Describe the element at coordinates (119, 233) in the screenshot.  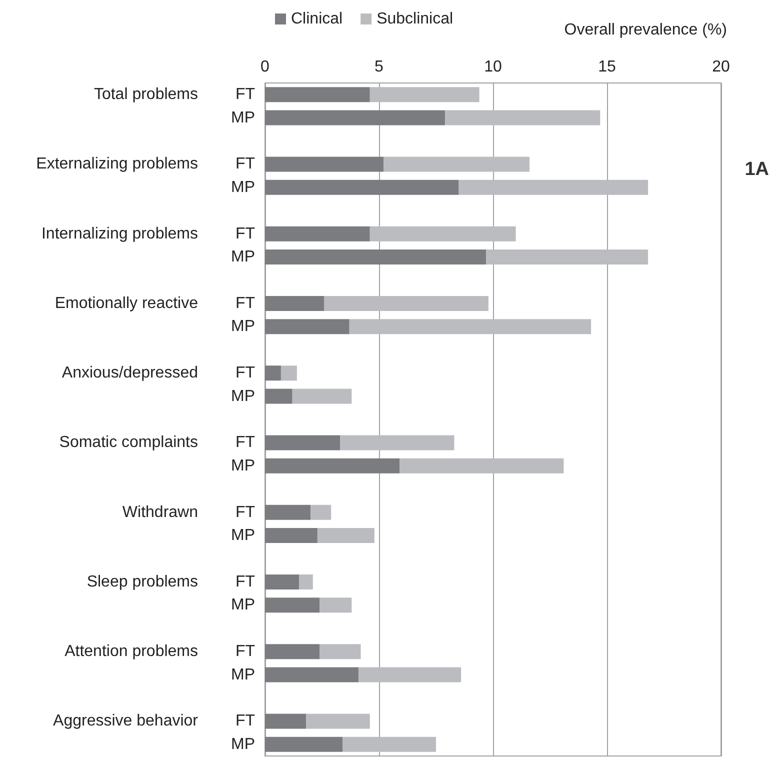
I see `text: Internalizing problems` at that location.